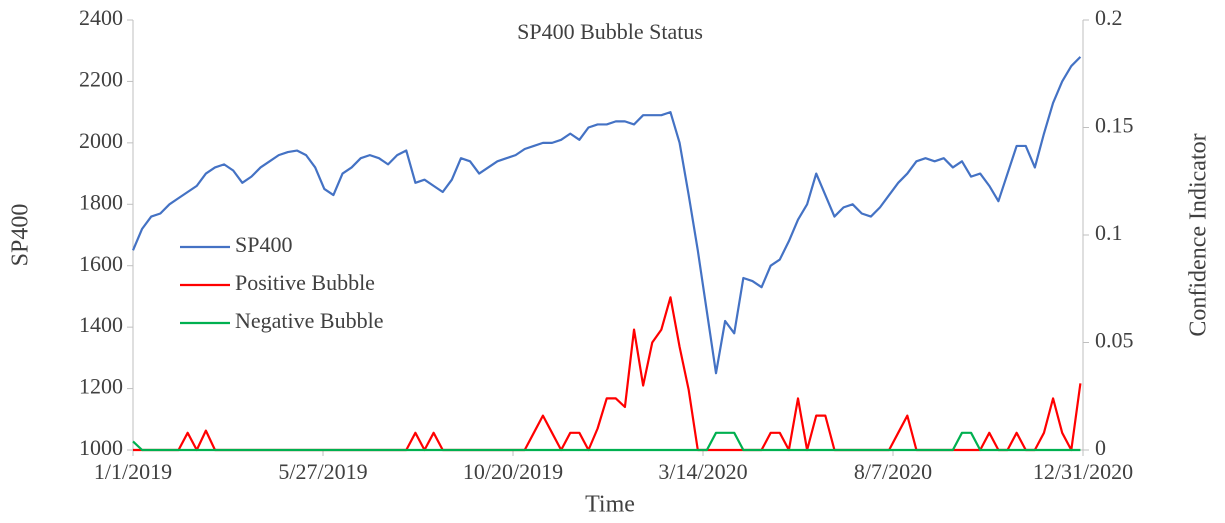 The height and width of the screenshot is (523, 1225). What do you see at coordinates (101, 447) in the screenshot?
I see `y-tick-label: 1000` at bounding box center [101, 447].